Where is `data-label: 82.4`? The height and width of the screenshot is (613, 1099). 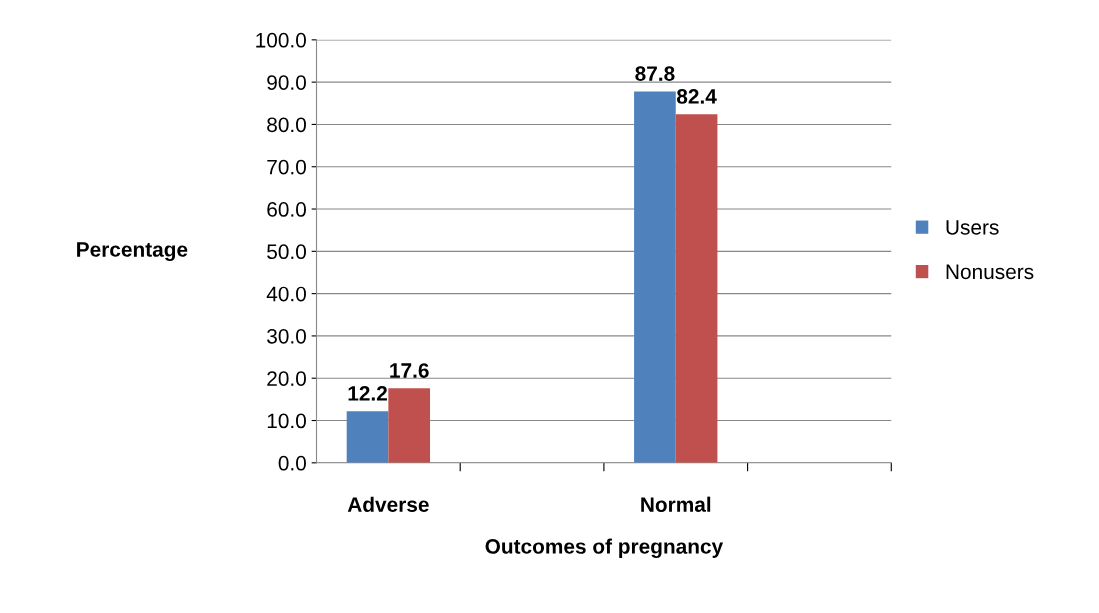 data-label: 82.4 is located at coordinates (696, 96).